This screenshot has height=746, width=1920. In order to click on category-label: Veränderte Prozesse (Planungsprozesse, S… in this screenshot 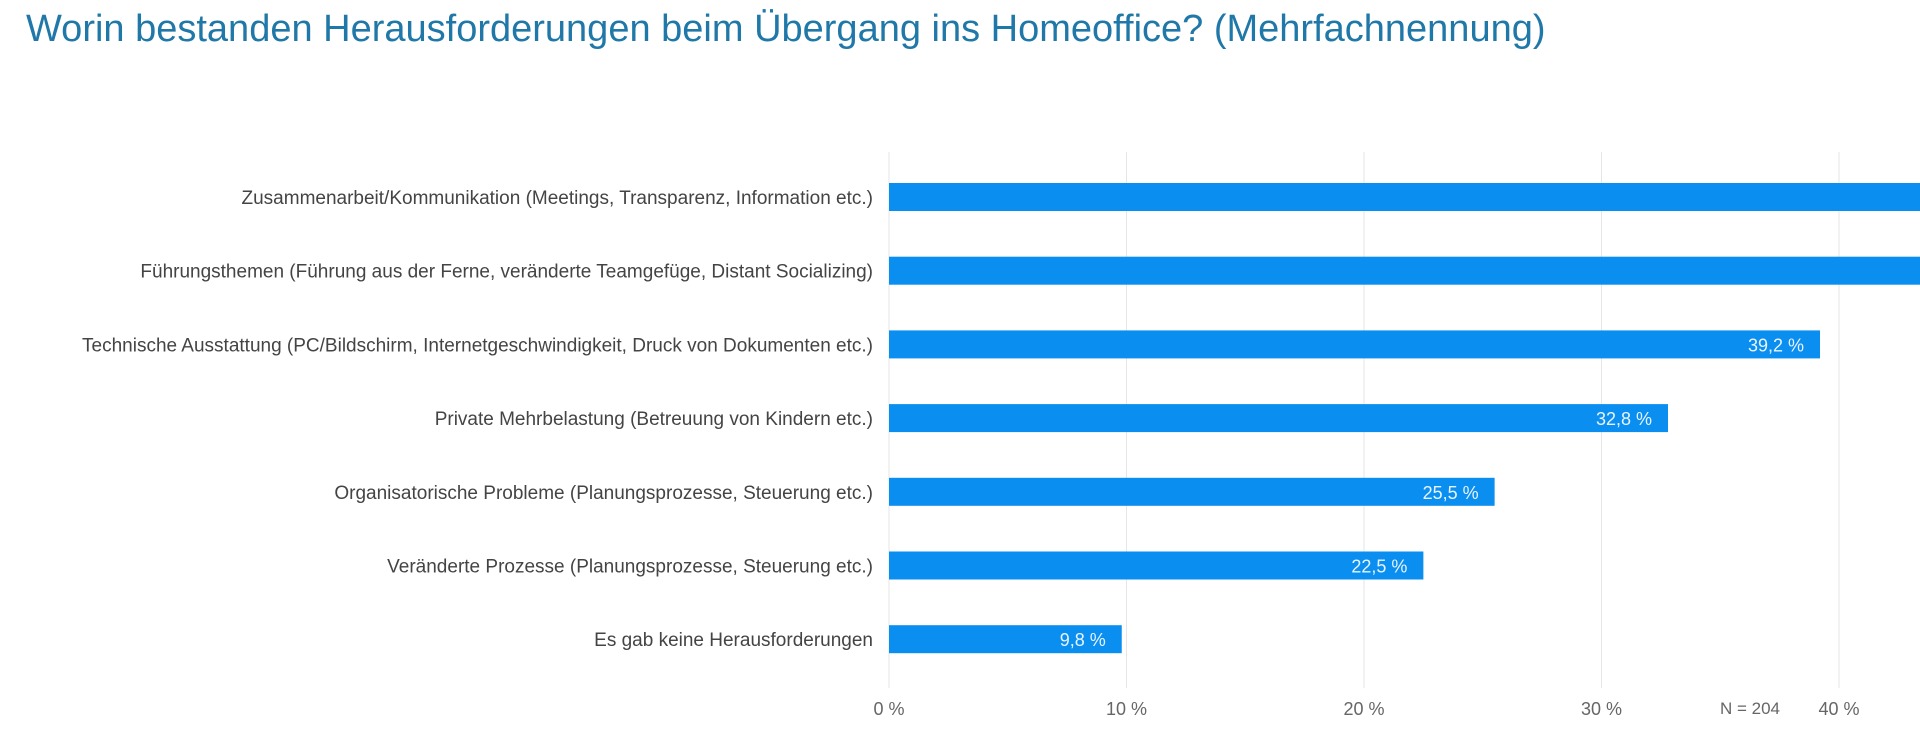, I will do `click(630, 567)`.